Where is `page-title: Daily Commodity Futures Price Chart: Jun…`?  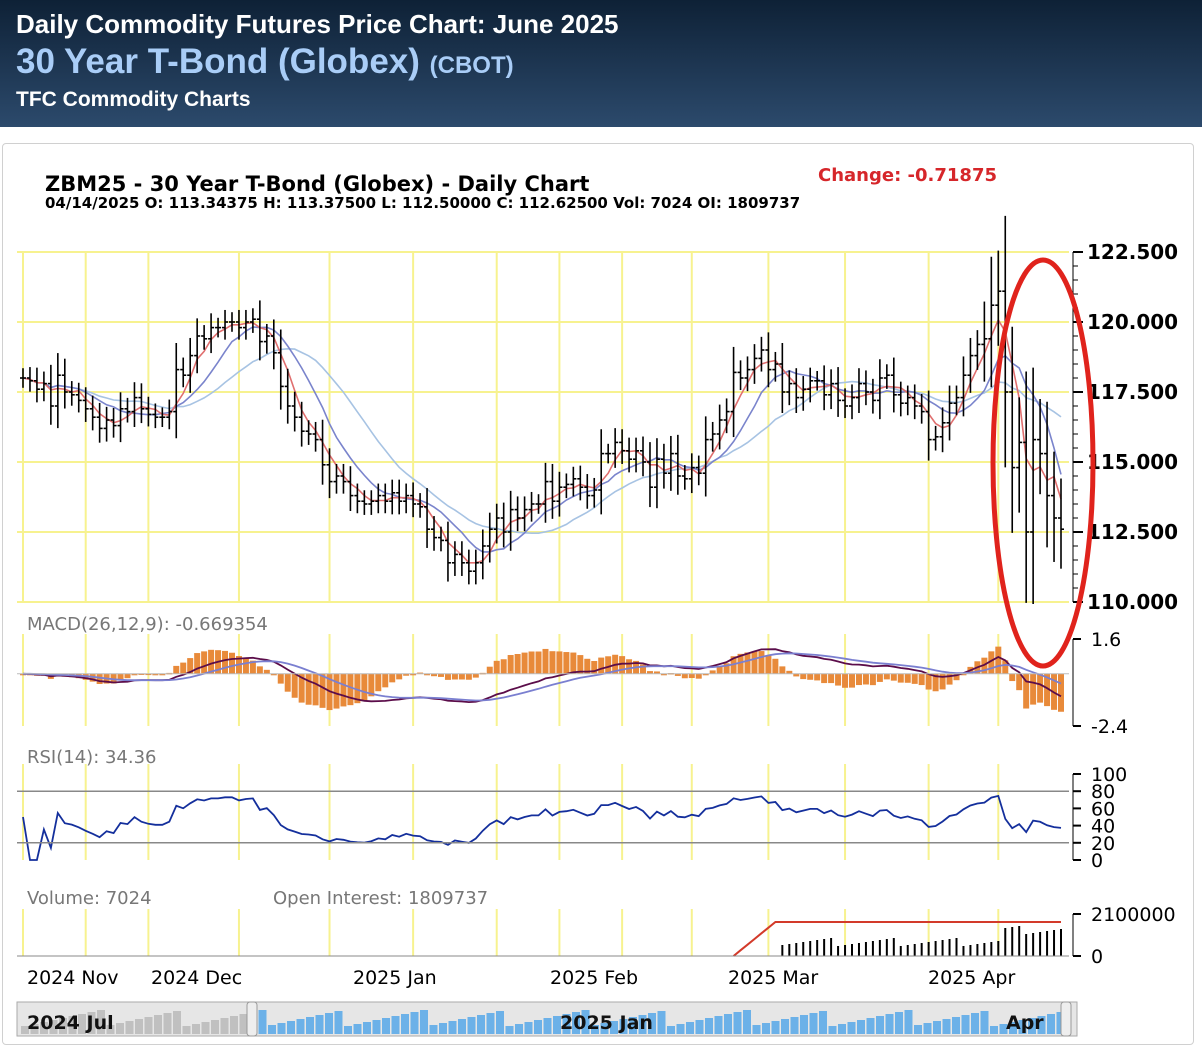 page-title: Daily Commodity Futures Price Chart: Jun… is located at coordinates (317, 24).